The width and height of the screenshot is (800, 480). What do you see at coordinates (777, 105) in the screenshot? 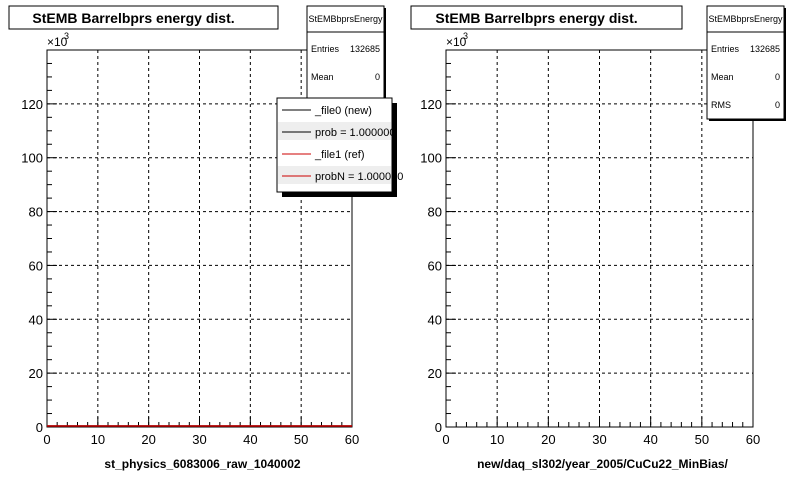
I see `stats-rms-value: 0` at bounding box center [777, 105].